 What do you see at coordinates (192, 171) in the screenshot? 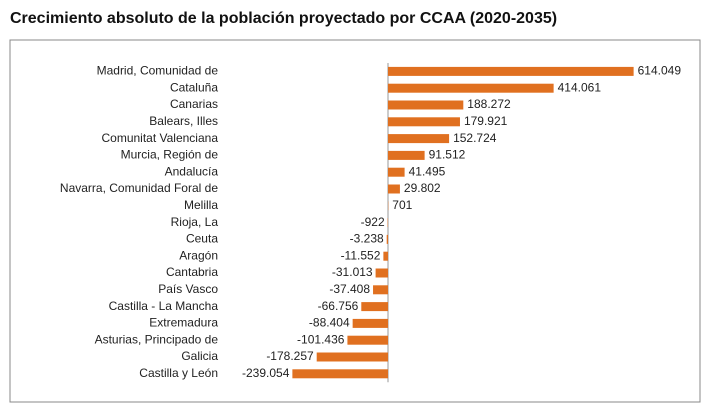
I see `category-label: Andalucía` at bounding box center [192, 171].